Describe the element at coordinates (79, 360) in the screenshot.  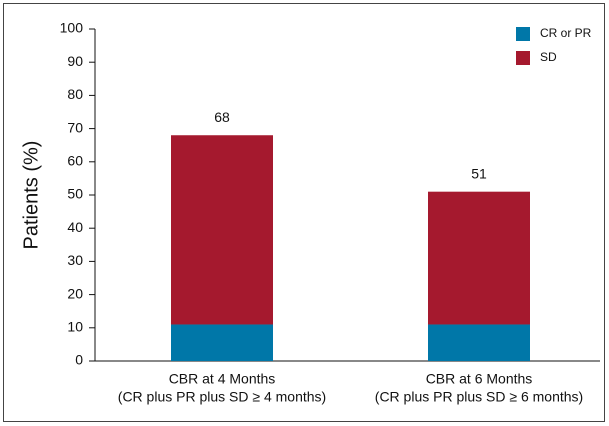
I see `y-tick-label: 0` at that location.